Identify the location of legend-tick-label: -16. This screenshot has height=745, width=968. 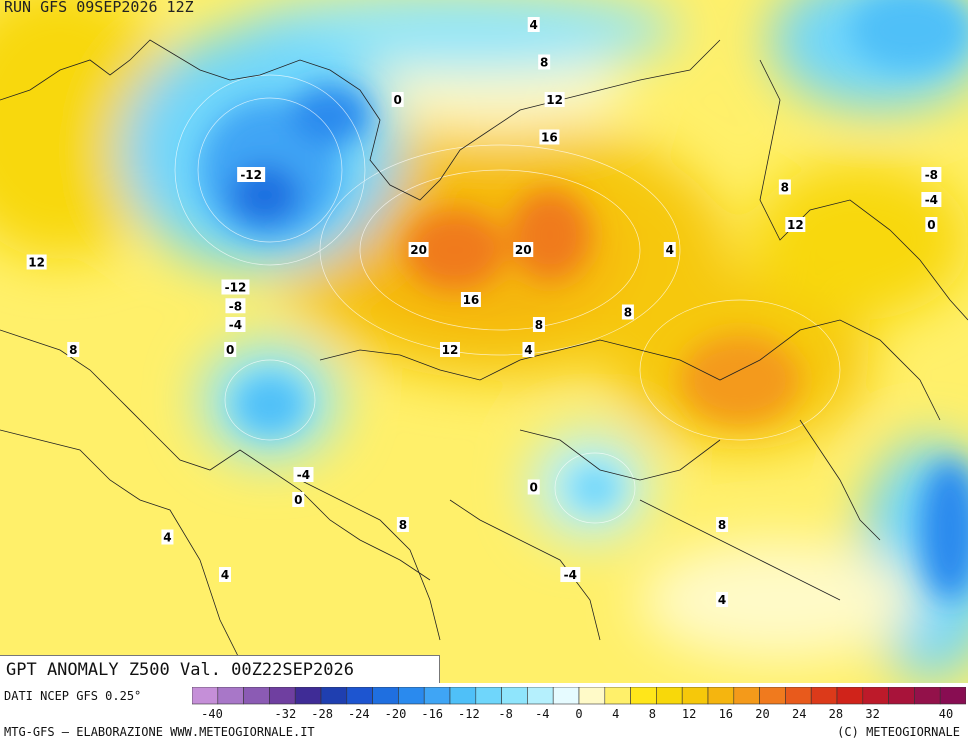
(432, 714).